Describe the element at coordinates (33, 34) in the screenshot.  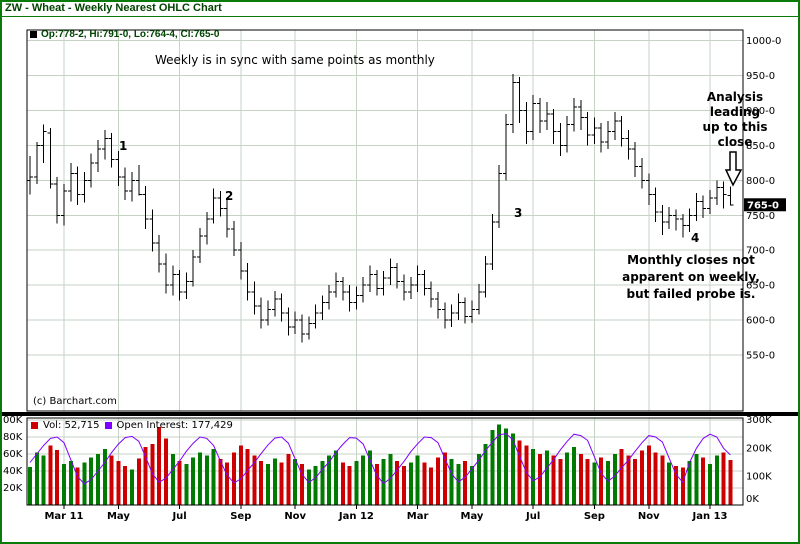
I see `quote-marker-icon` at that location.